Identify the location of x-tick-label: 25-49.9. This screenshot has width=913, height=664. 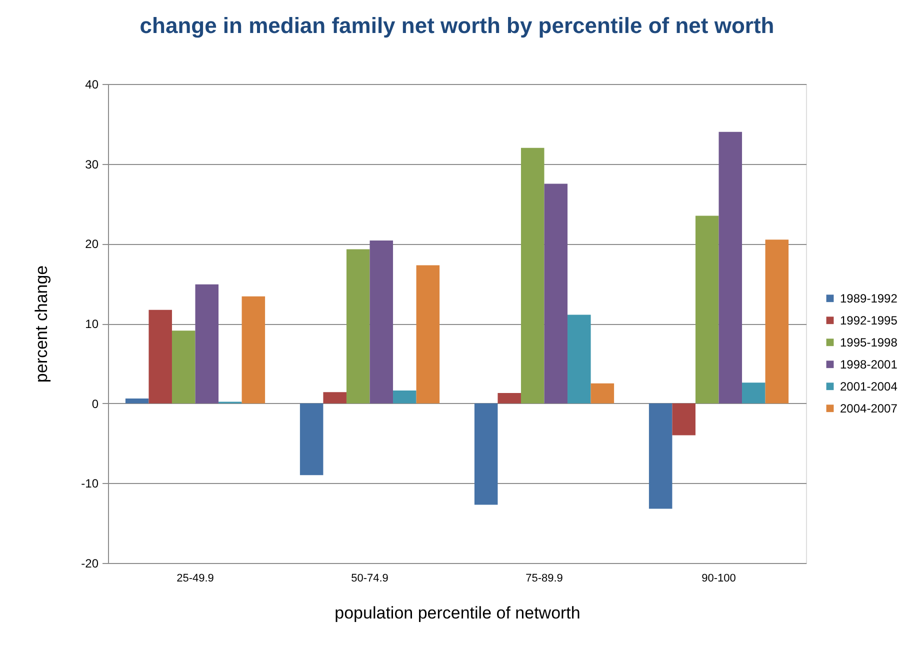
(195, 578).